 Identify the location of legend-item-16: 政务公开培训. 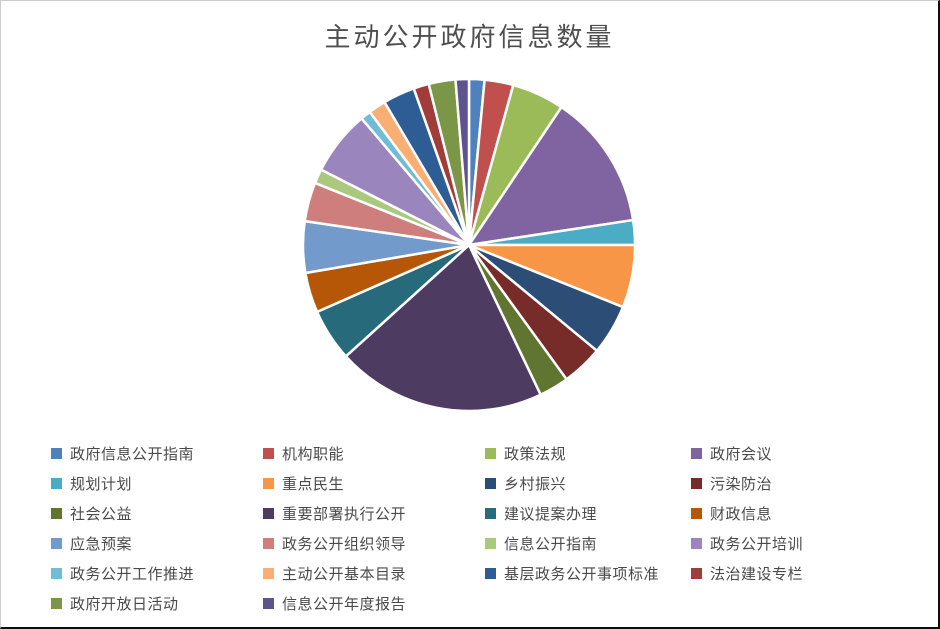
(796, 543).